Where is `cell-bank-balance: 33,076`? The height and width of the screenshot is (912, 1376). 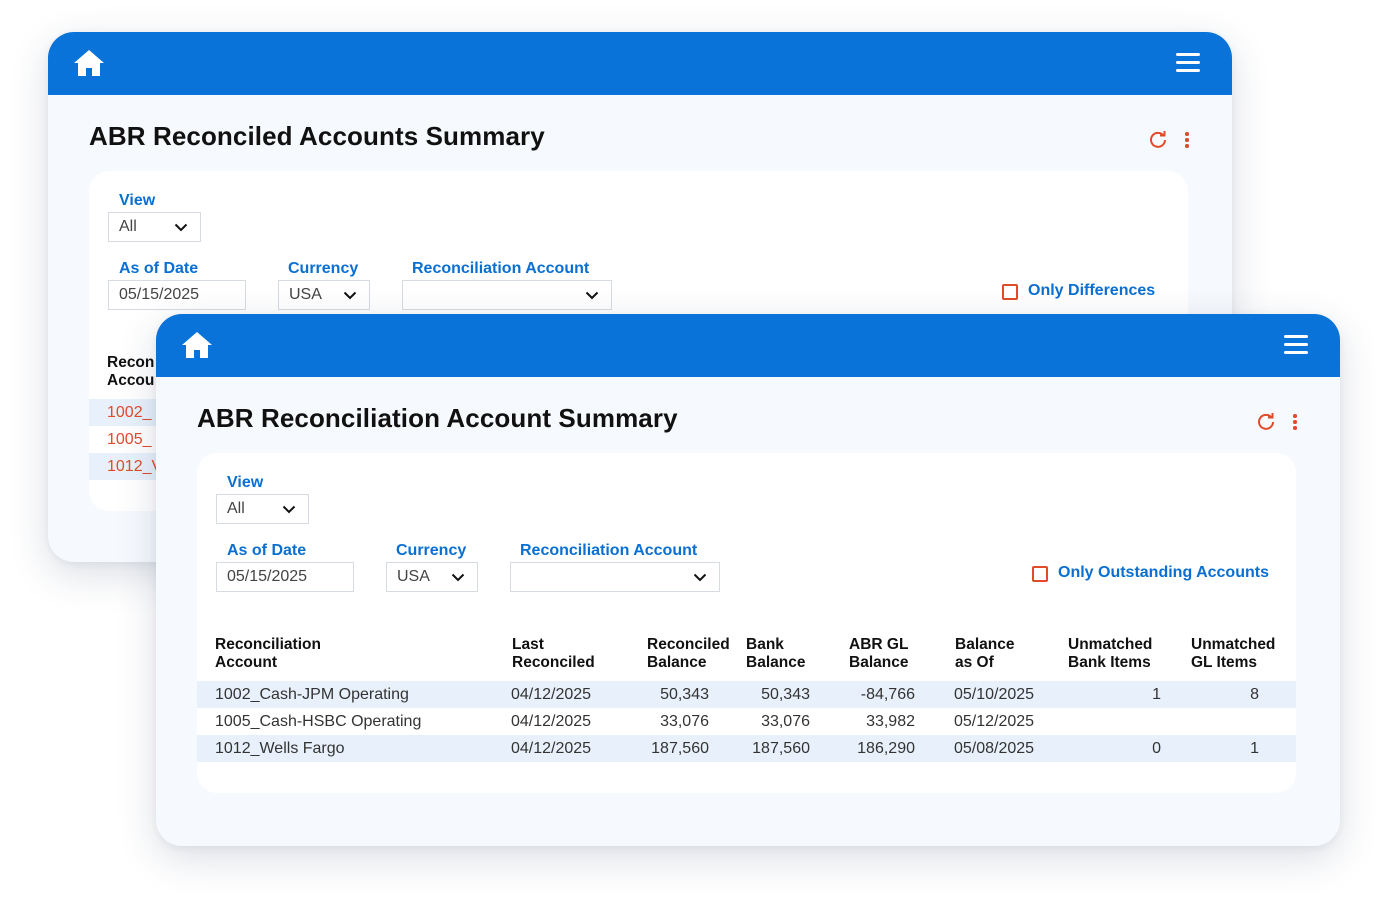
cell-bank-balance: 33,076 is located at coordinates (785, 721).